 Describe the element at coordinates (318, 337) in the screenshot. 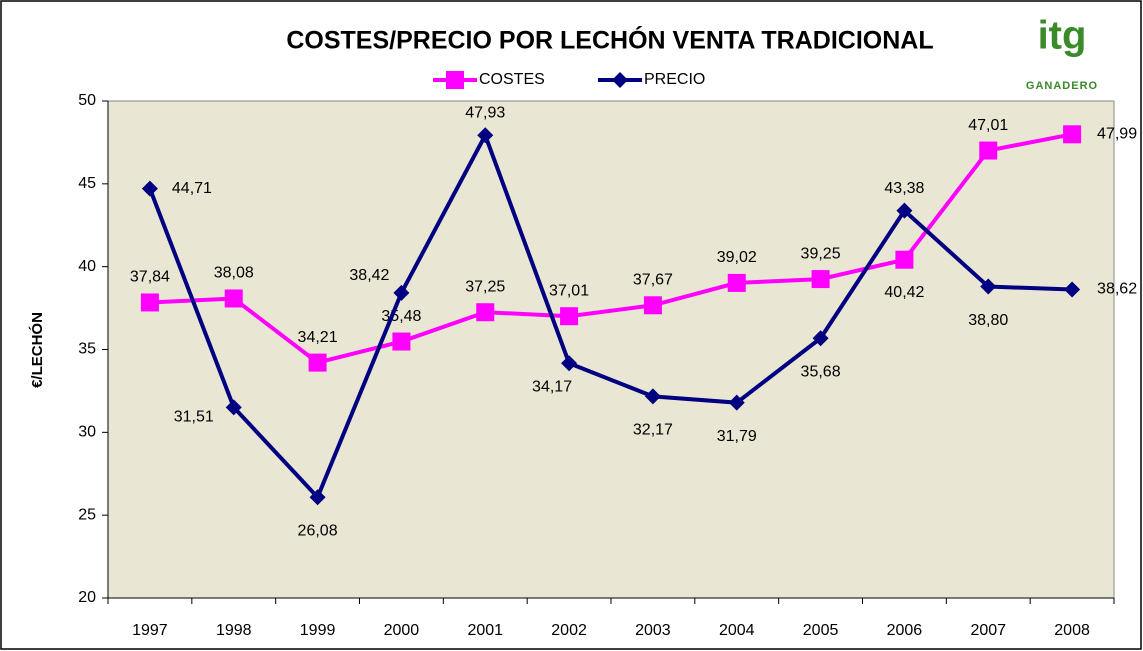

I see `data-label: 34,21` at that location.